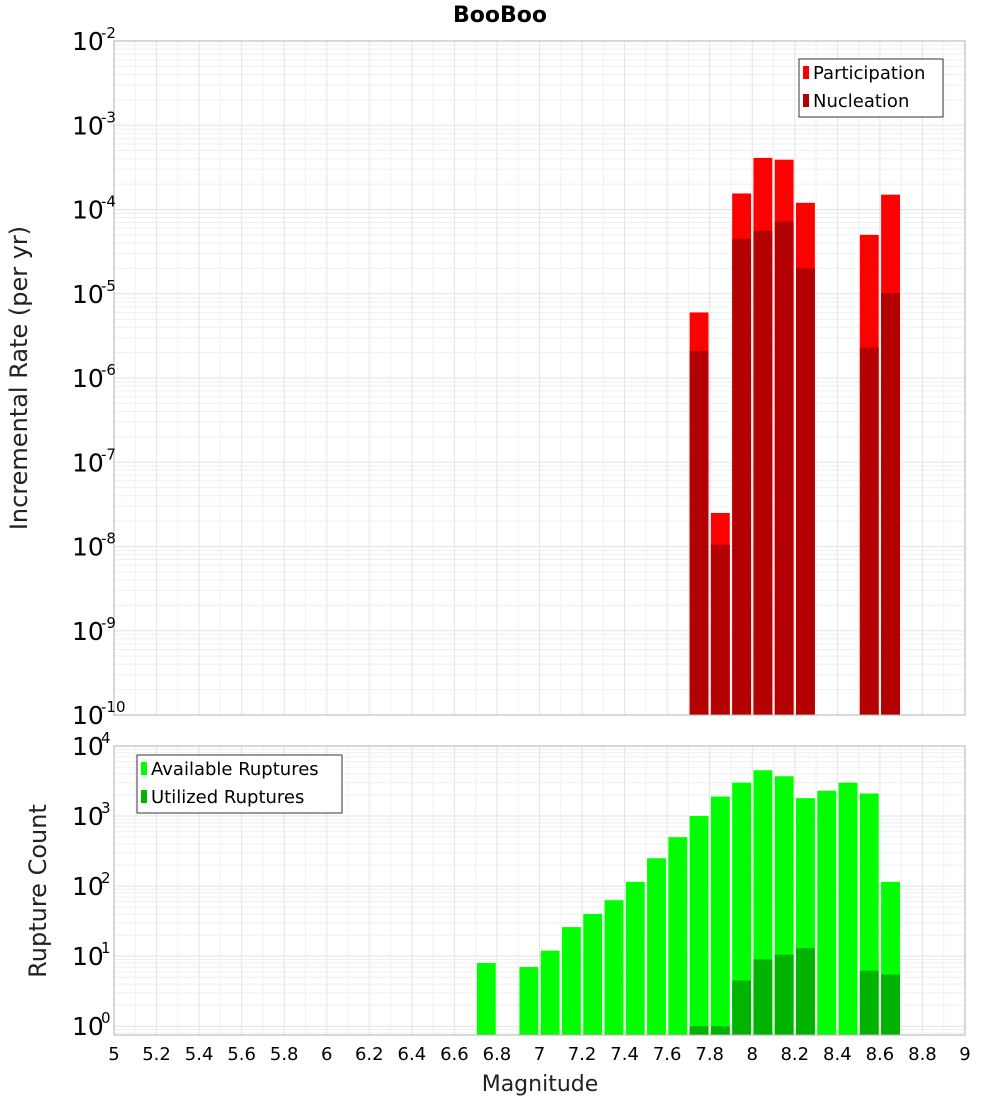 This screenshot has height=1100, width=1000. I want to click on y-tick-exponent: 4, so click(106, 738).